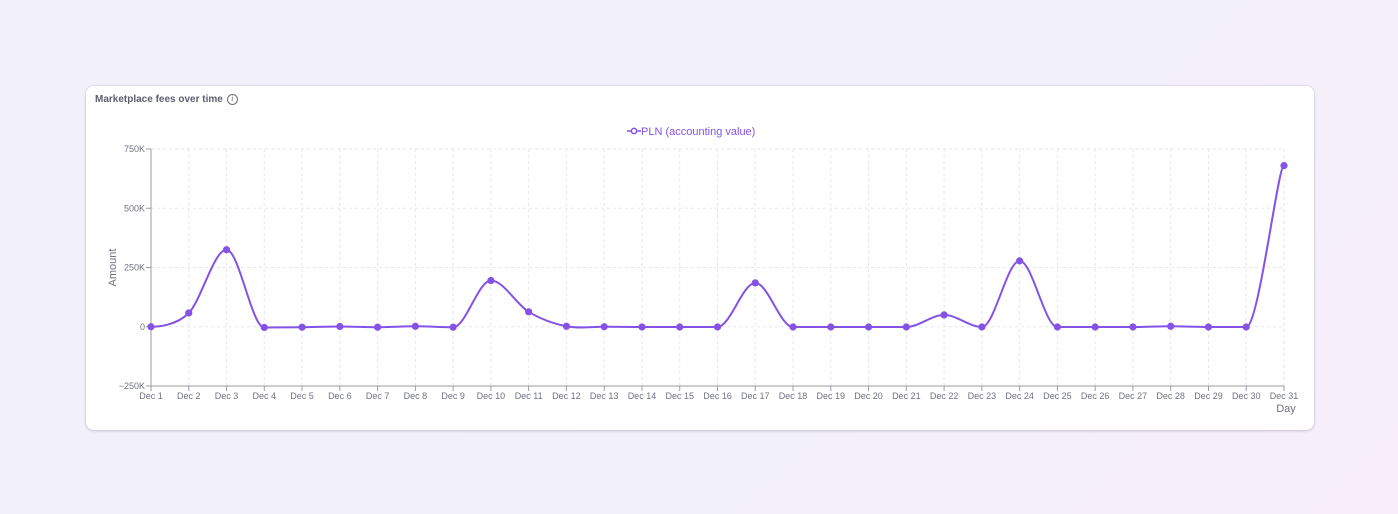  What do you see at coordinates (755, 396) in the screenshot?
I see `x-tick-label: Dec 17` at bounding box center [755, 396].